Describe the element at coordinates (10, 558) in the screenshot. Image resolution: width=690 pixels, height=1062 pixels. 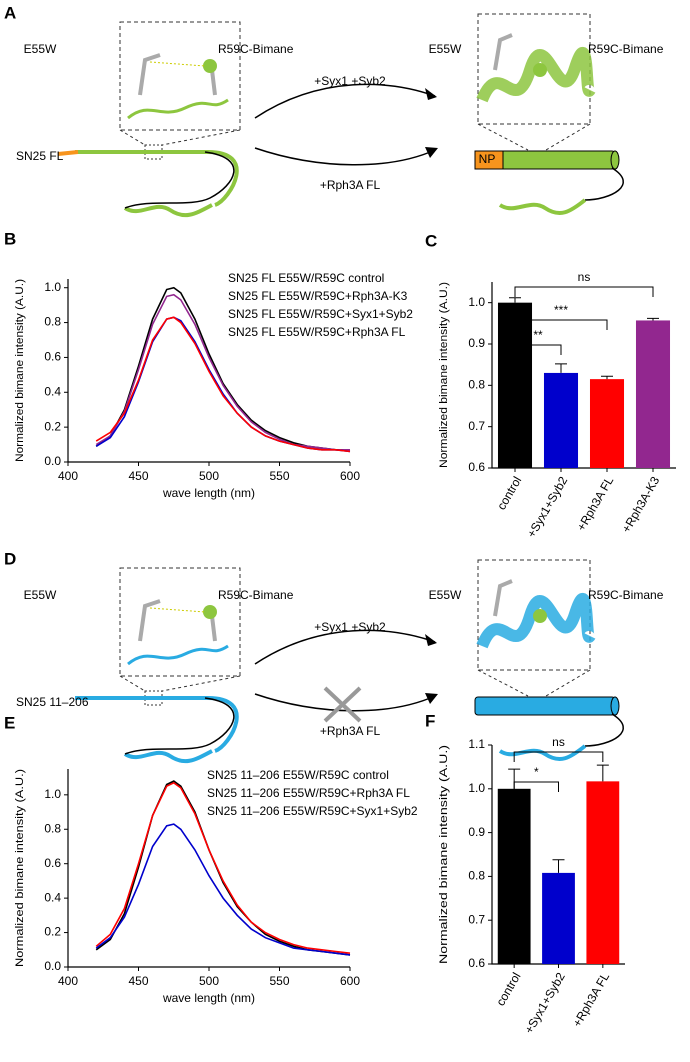
I see `panel-label: D` at that location.